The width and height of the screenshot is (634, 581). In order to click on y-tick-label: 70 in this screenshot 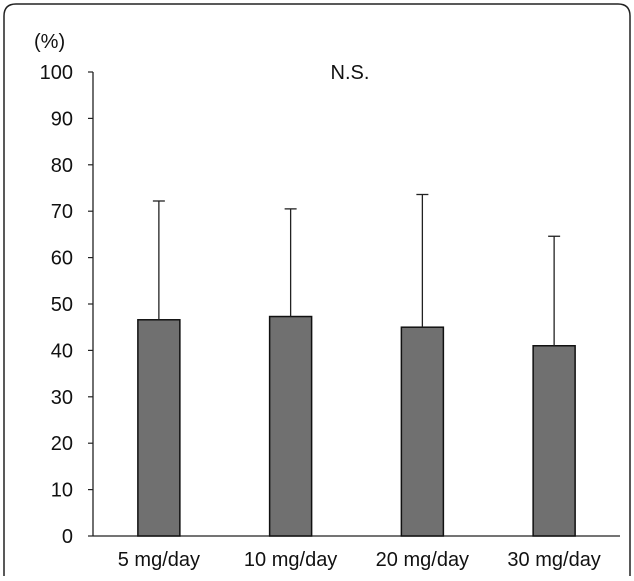, I will do `click(62, 212)`.